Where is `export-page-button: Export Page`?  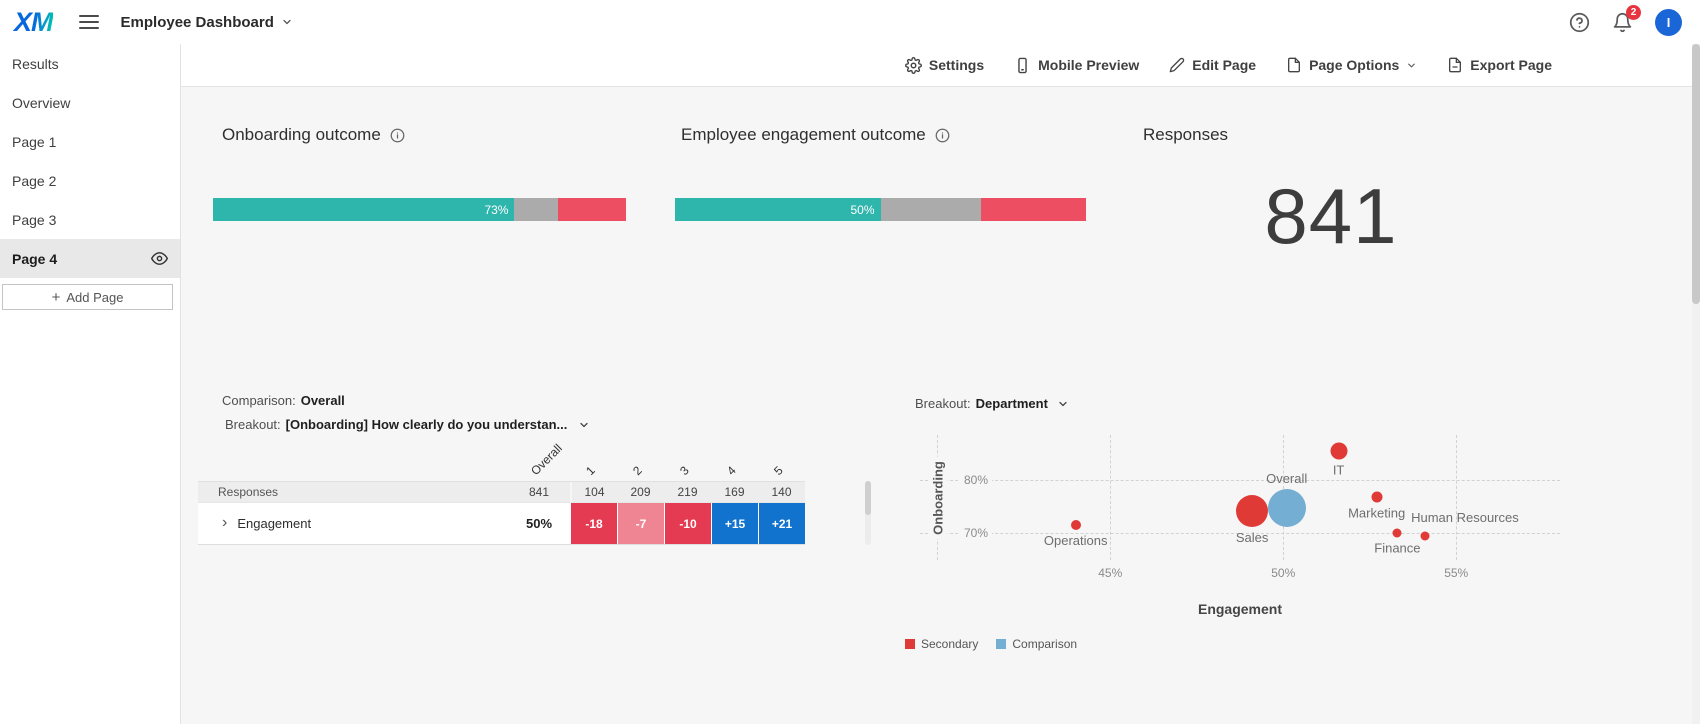
export-page-button: Export Page is located at coordinates (1499, 65).